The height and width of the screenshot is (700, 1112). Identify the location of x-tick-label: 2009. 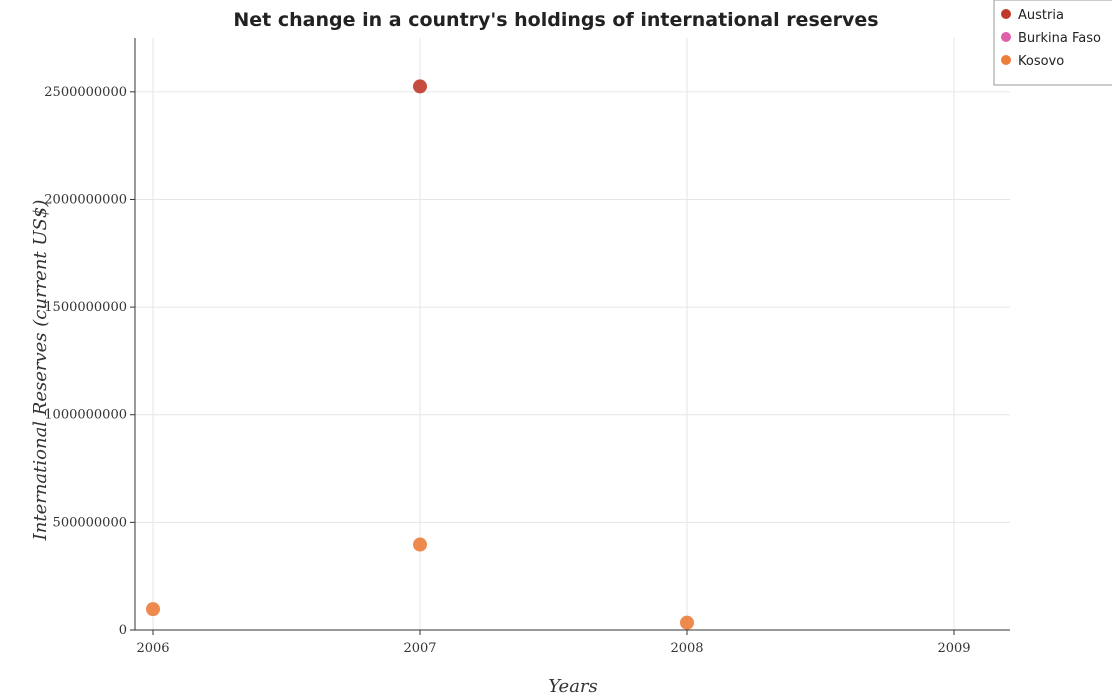
(953, 648).